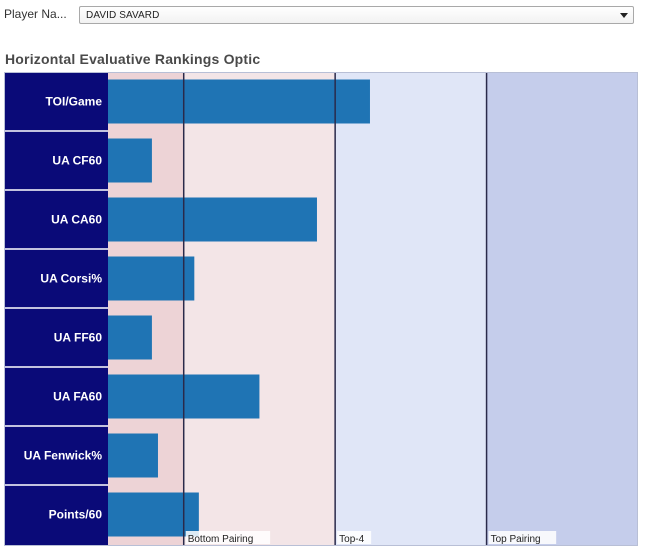  I want to click on player-select: DAVID SAVARD, so click(356, 15).